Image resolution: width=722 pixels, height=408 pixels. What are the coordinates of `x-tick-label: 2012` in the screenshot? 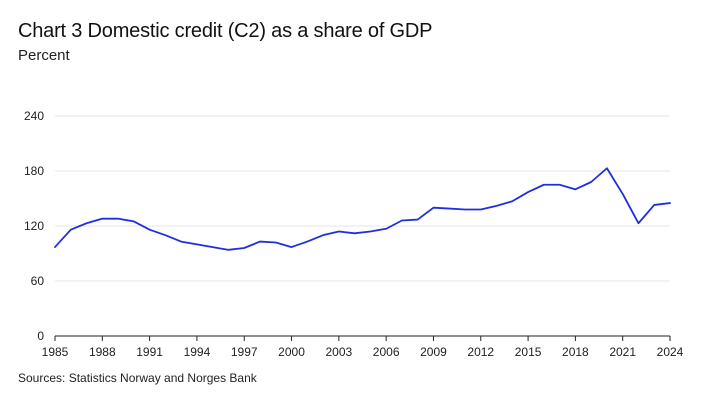 It's located at (480, 352).